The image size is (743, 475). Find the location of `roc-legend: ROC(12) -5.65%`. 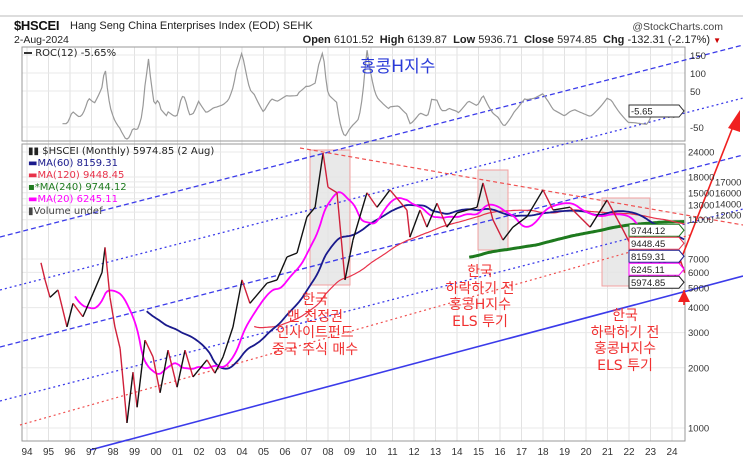

roc-legend: ROC(12) -5.65% is located at coordinates (70, 53).